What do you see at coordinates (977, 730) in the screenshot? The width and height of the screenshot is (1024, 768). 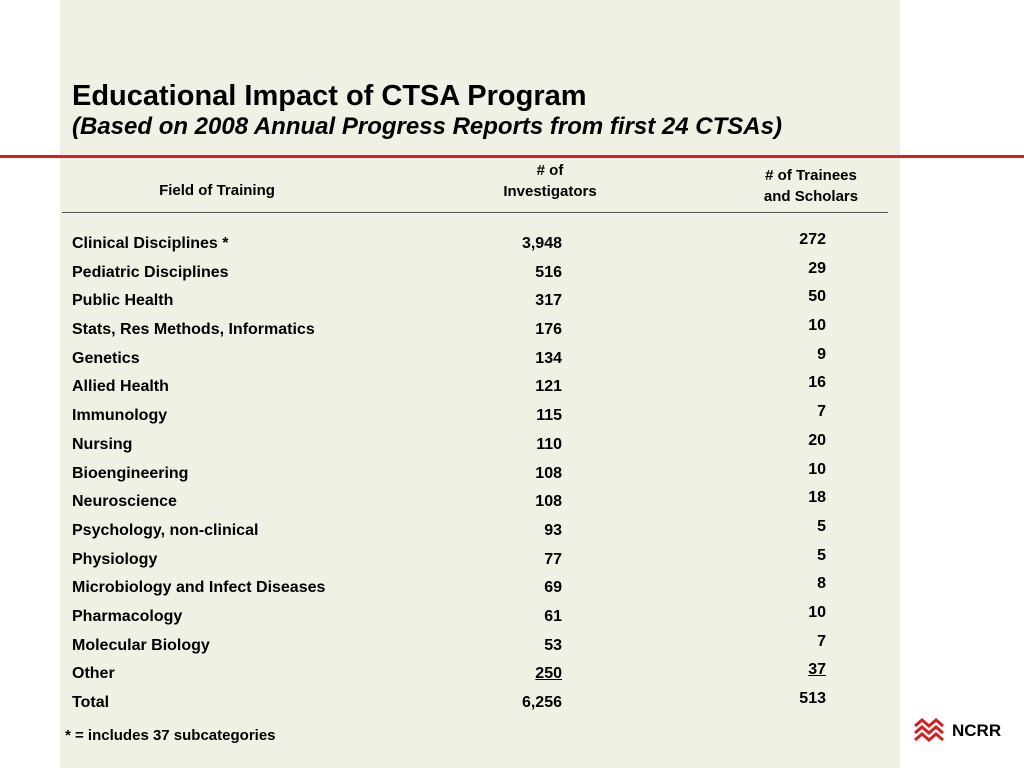 I see `ncrr-logo-text: NCRR` at bounding box center [977, 730].